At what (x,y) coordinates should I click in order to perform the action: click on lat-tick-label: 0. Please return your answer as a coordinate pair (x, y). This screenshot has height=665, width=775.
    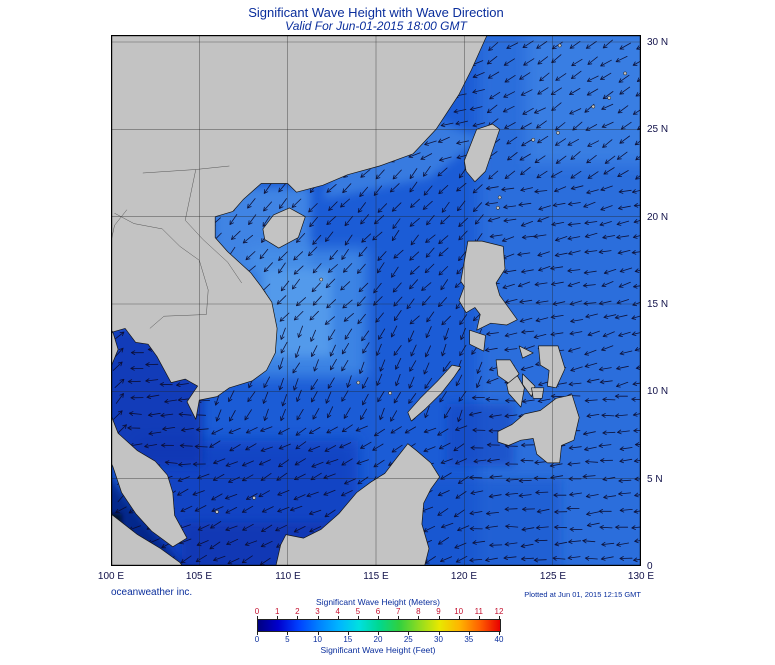
    Looking at the image, I should click on (650, 566).